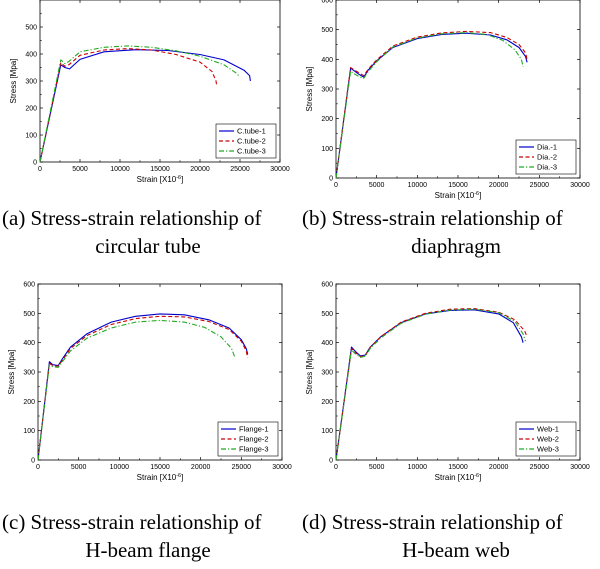 The height and width of the screenshot is (569, 600). What do you see at coordinates (456, 246) in the screenshot?
I see `caption-b-line2: diaphragm` at bounding box center [456, 246].